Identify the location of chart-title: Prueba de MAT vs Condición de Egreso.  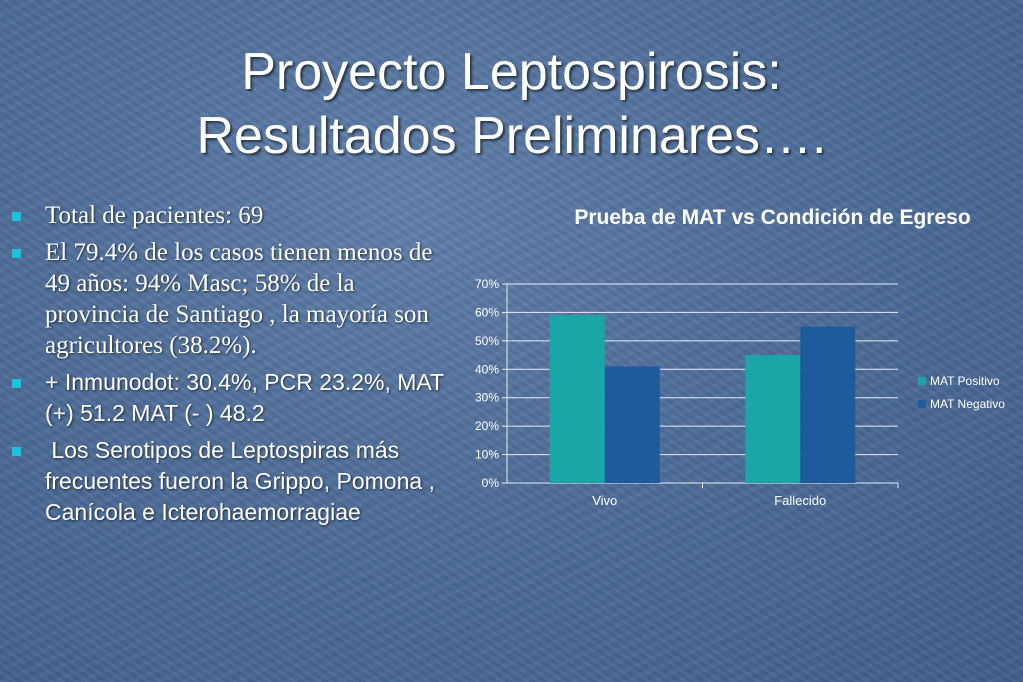
(772, 217).